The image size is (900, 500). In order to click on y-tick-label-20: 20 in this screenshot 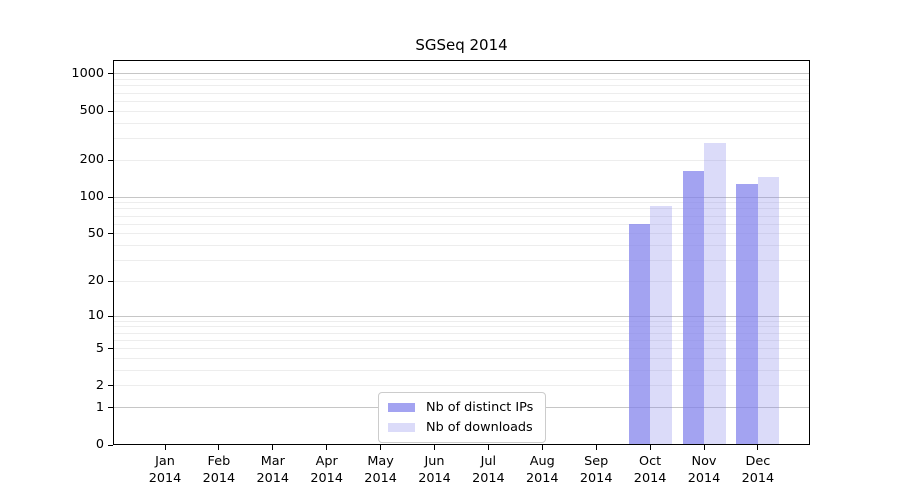, I will do `click(95, 281)`.